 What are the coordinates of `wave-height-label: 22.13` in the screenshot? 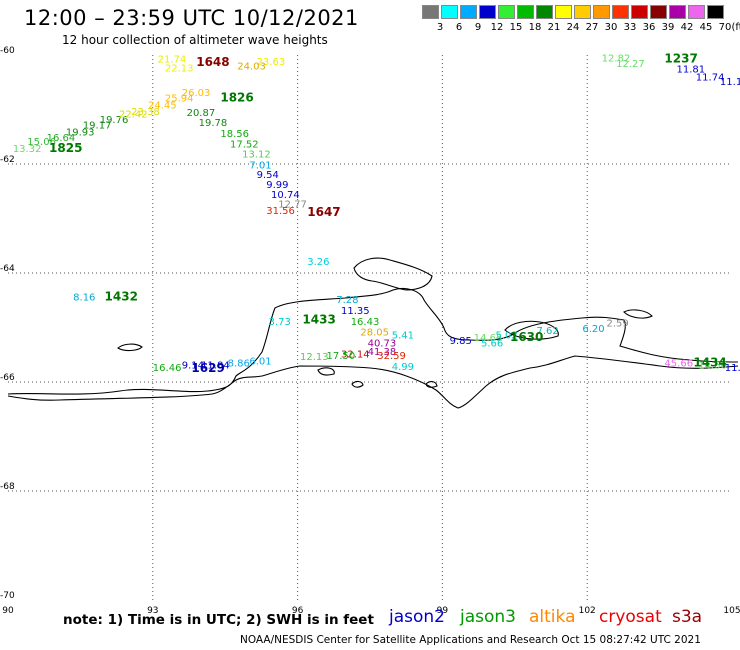 It's located at (179, 68).